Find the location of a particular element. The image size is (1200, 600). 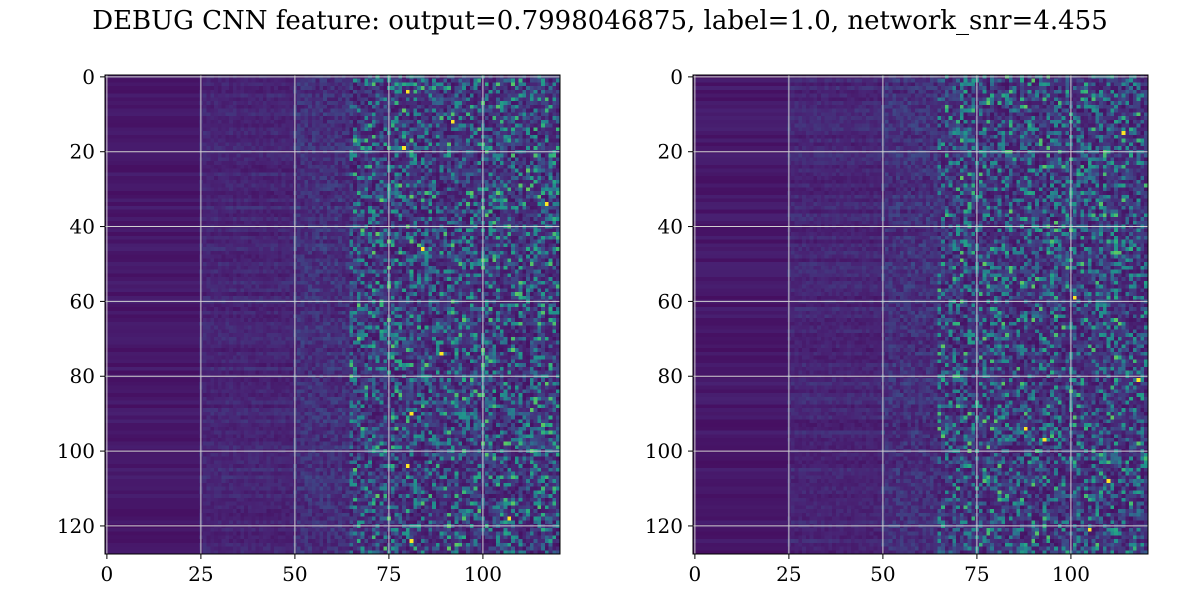

left-y-tick-label-80: 80 is located at coordinates (82, 376).